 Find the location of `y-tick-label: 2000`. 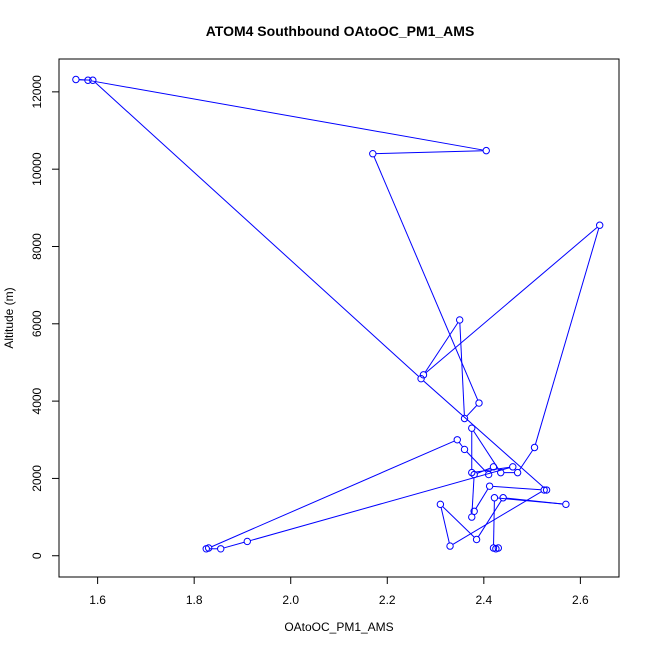

y-tick-label: 2000 is located at coordinates (37, 478).